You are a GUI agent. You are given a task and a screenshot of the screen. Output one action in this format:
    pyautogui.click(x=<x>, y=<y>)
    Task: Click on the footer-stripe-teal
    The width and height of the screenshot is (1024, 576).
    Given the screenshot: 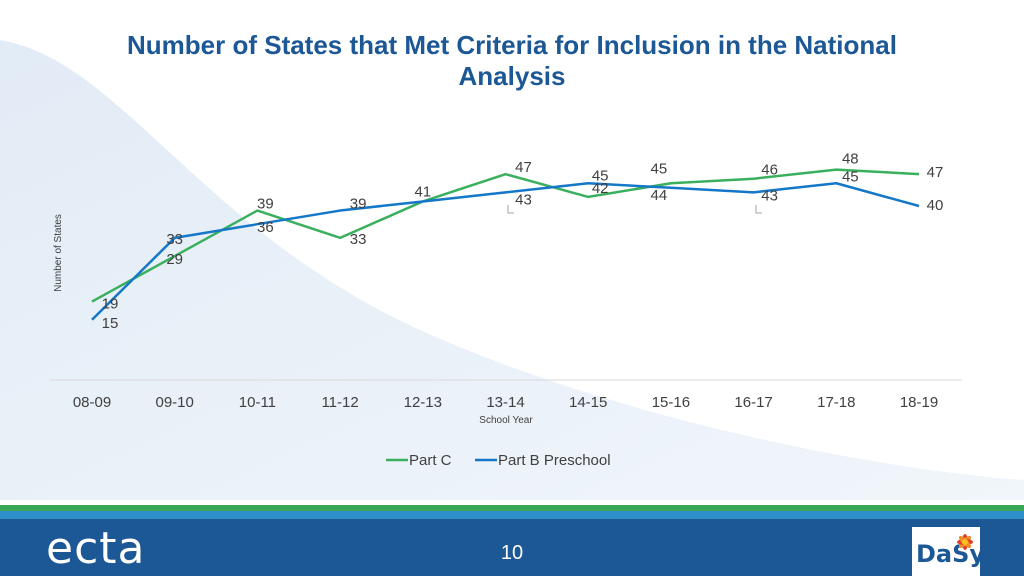 What is the action you would take?
    pyautogui.click(x=512, y=515)
    